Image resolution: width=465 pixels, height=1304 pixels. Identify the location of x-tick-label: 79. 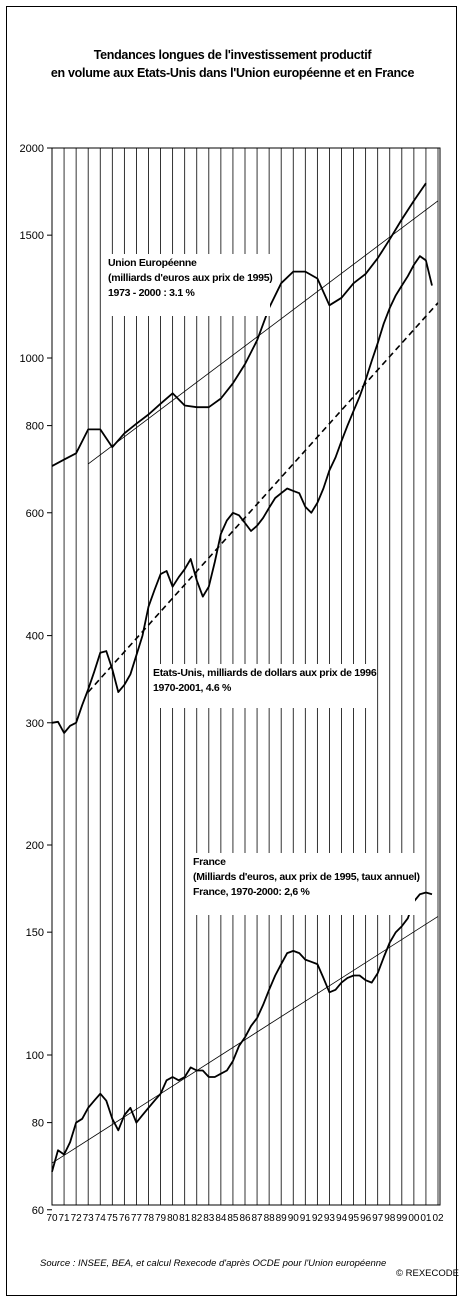
(161, 1218).